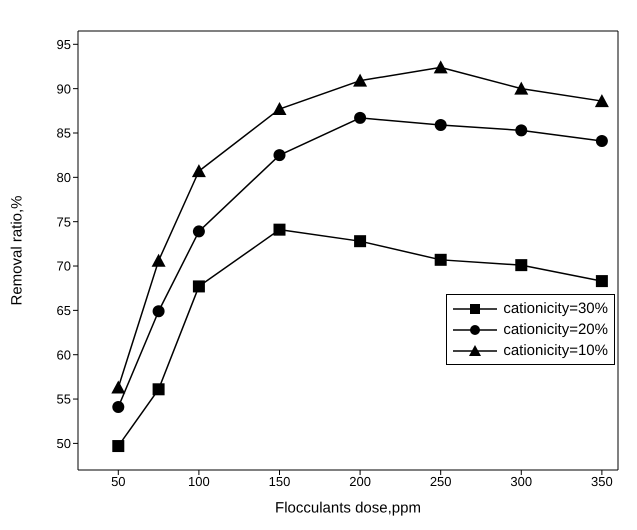 Image resolution: width=637 pixels, height=530 pixels. What do you see at coordinates (441, 482) in the screenshot?
I see `x-tick-label: 250` at bounding box center [441, 482].